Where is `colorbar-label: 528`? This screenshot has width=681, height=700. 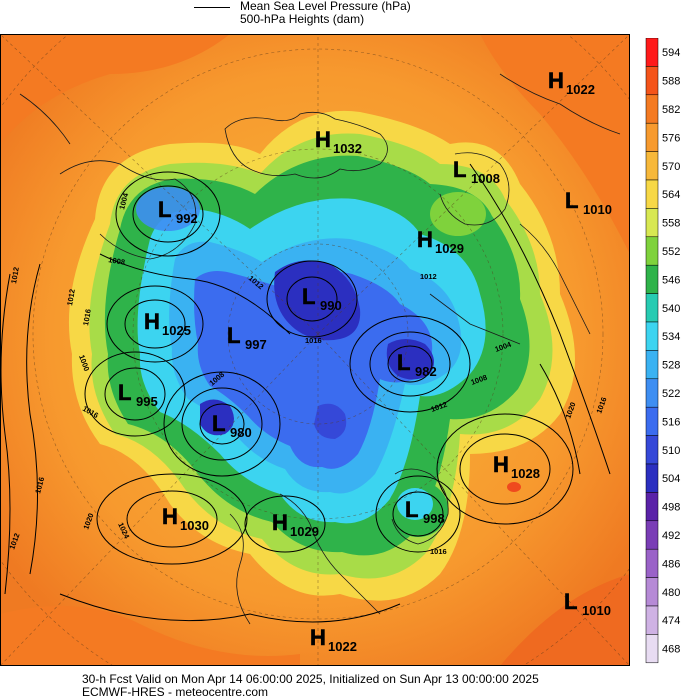
colorbar-label: 528 is located at coordinates (671, 366).